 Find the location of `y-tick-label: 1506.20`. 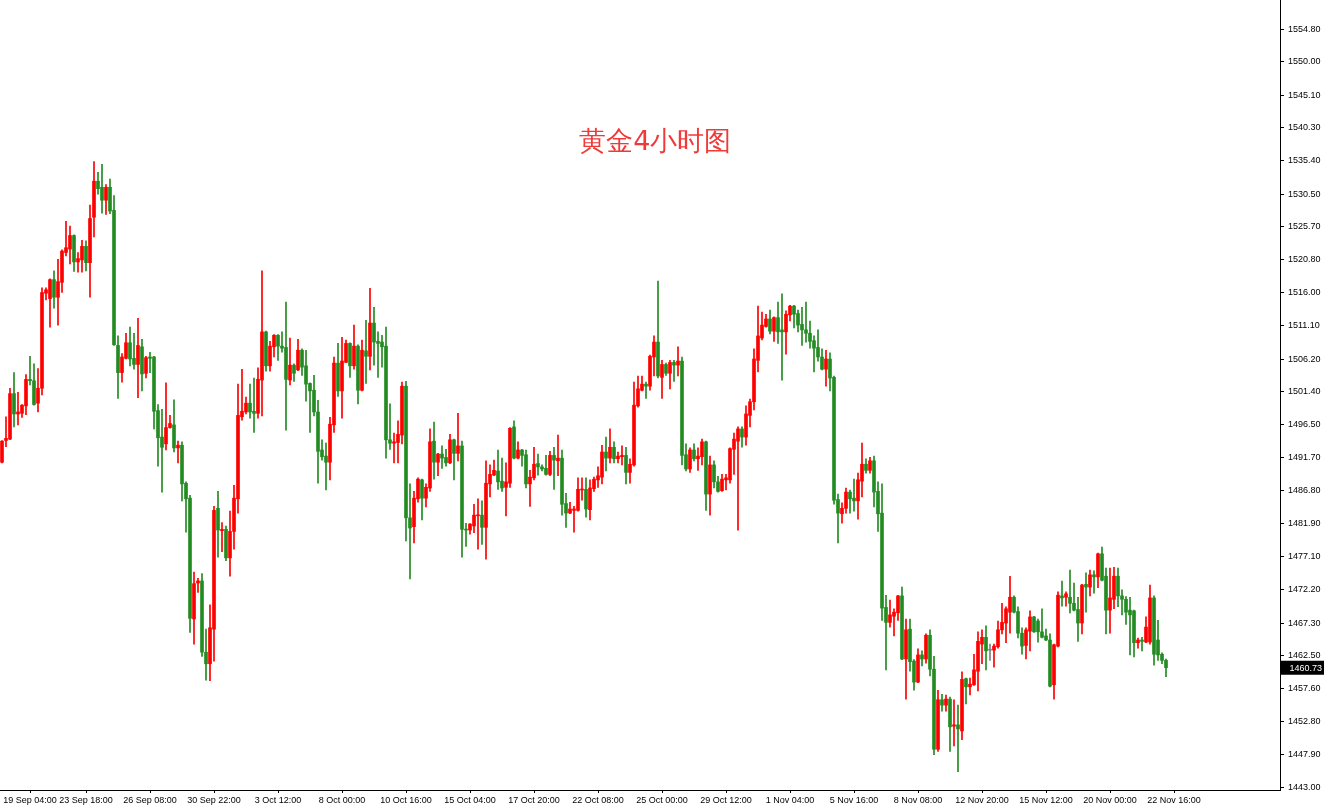

y-tick-label: 1506.20 is located at coordinates (1304, 358).